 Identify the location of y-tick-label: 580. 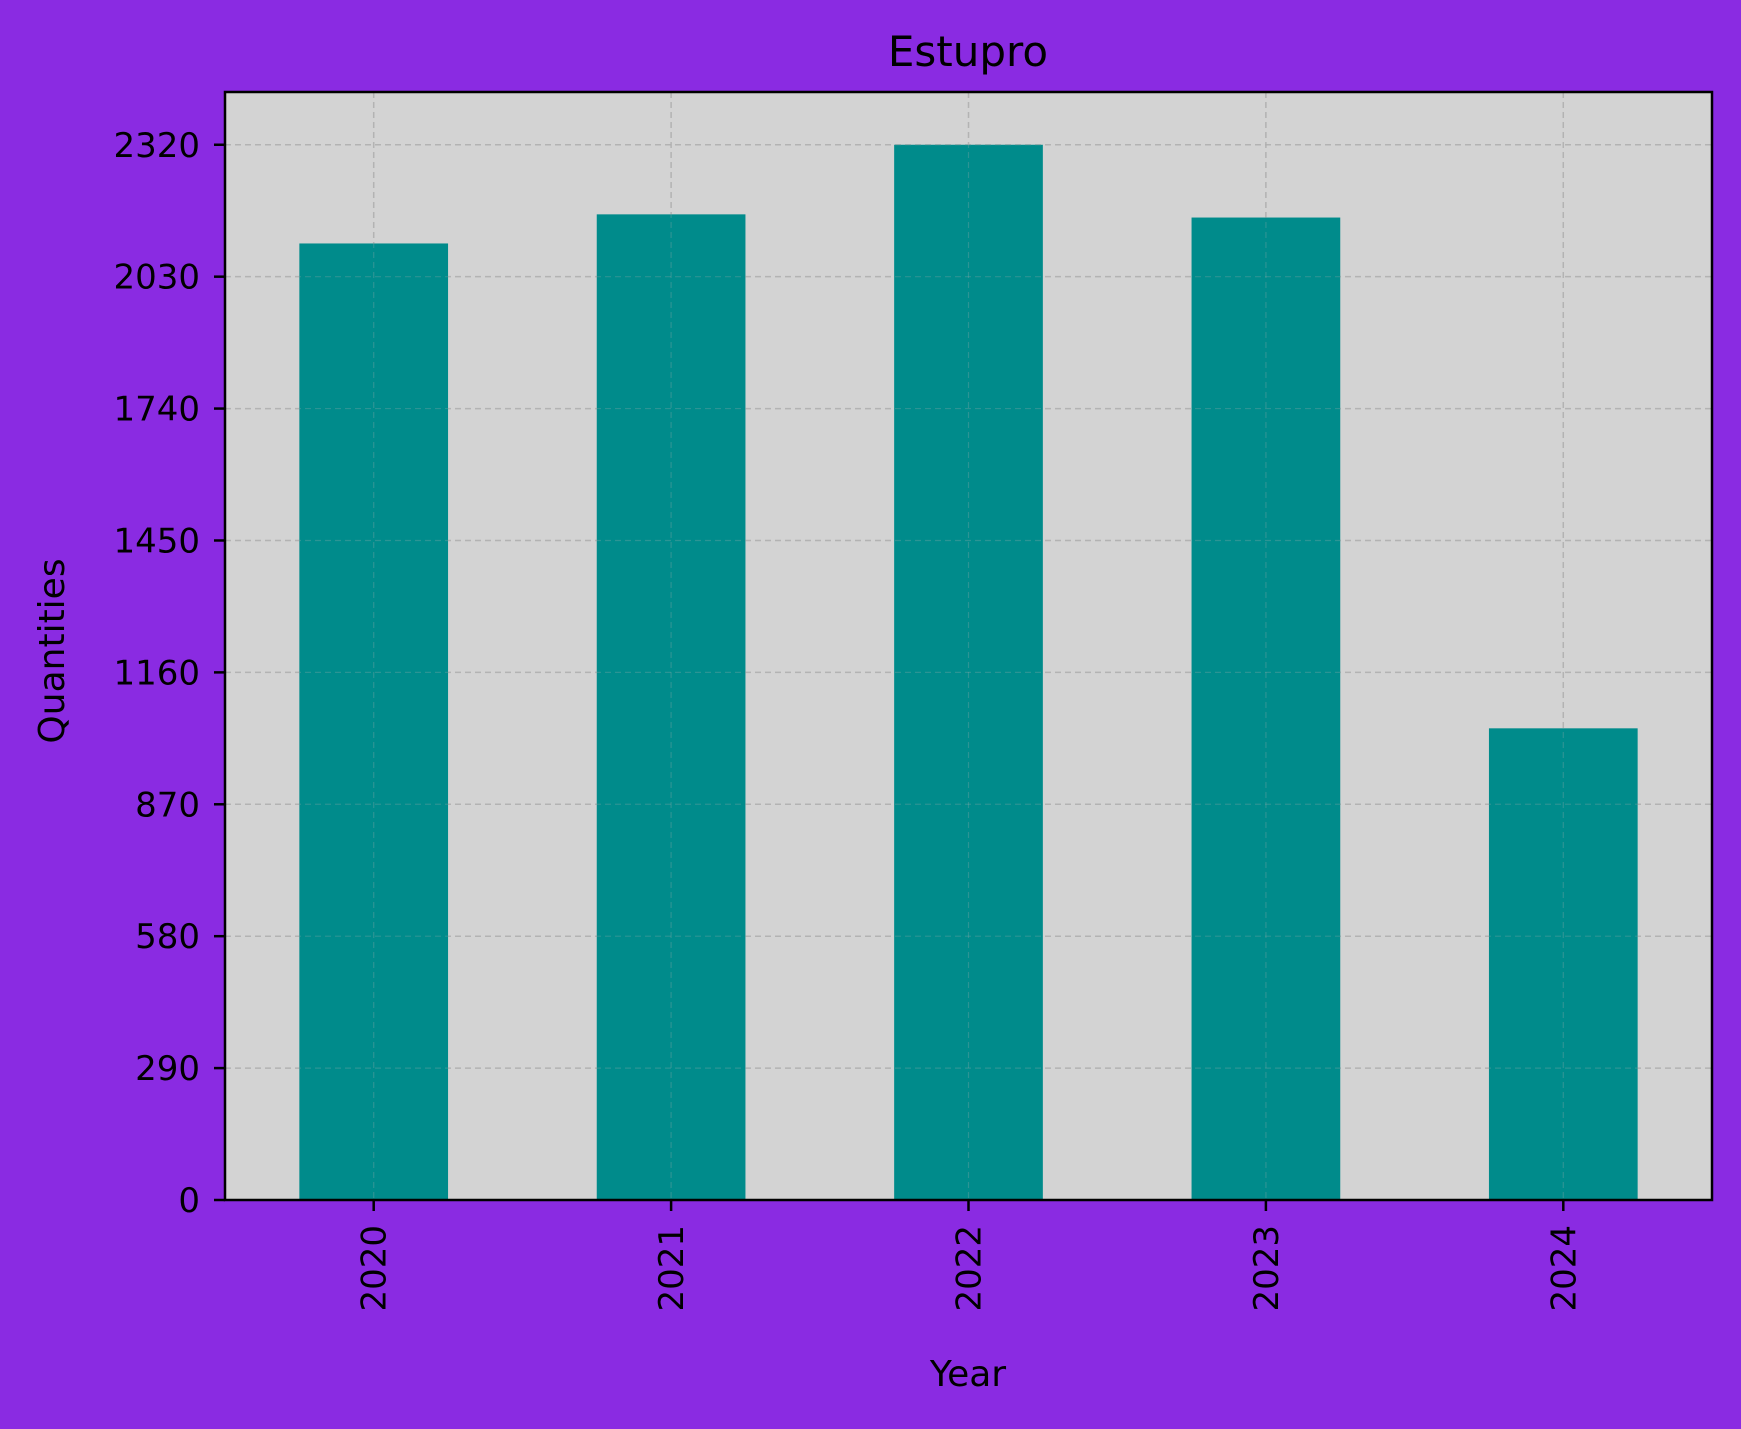
(167, 937).